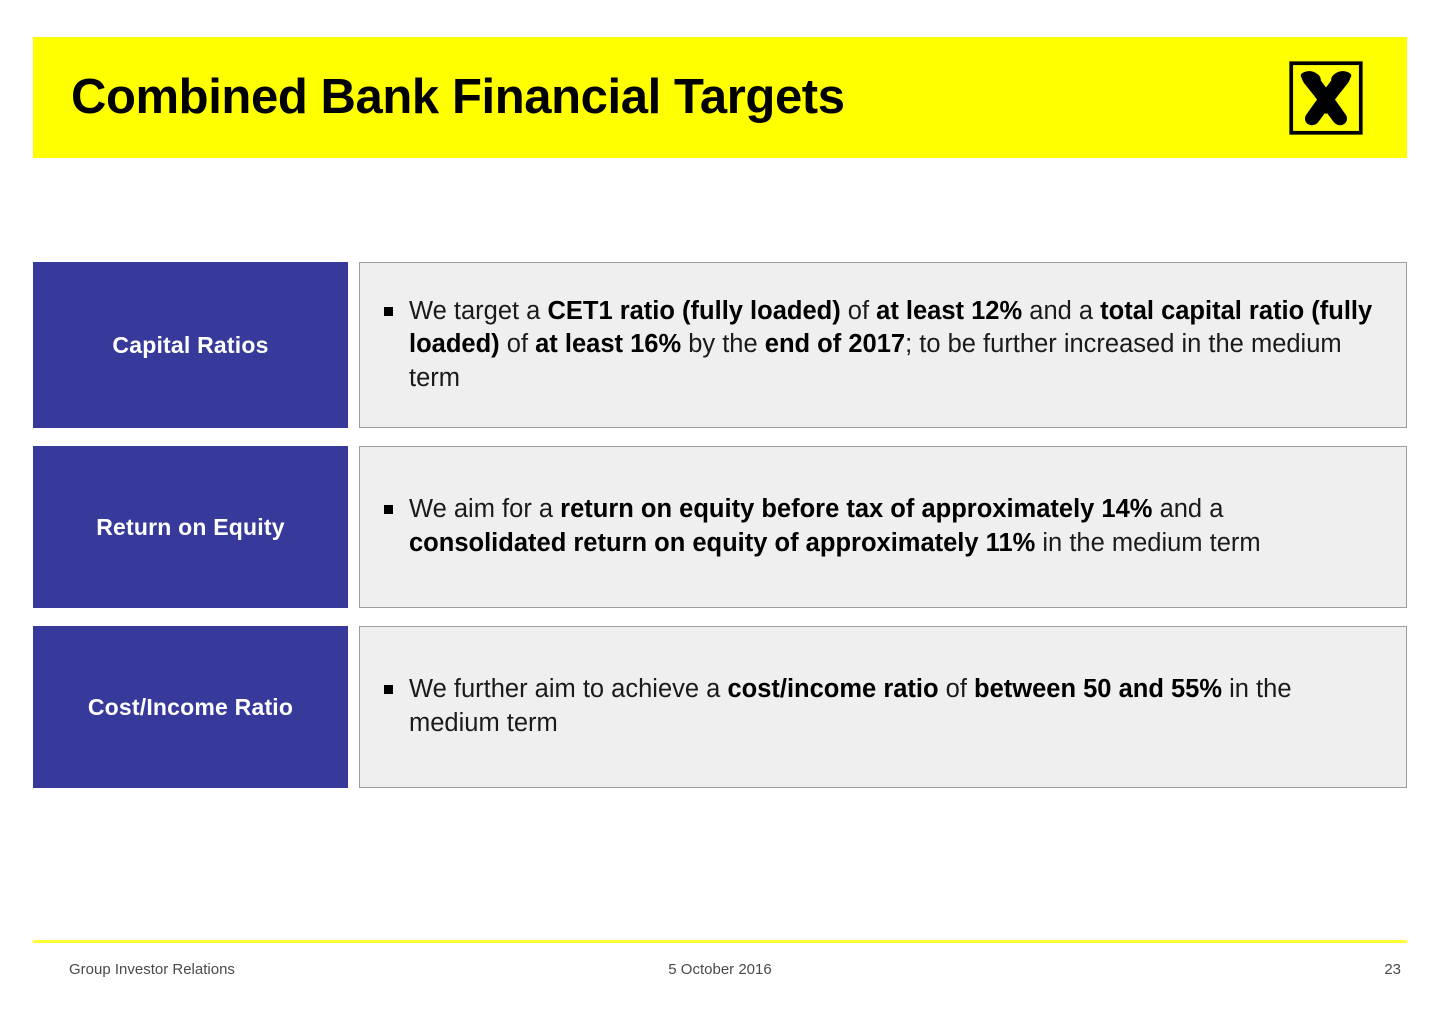  I want to click on row-label-text: Cost/Income Ratio, so click(190, 706).